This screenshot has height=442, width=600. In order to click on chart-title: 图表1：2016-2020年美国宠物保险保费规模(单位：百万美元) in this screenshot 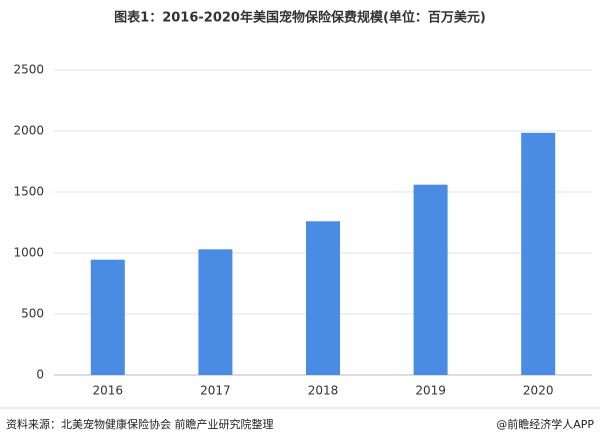, I will do `click(300, 18)`.